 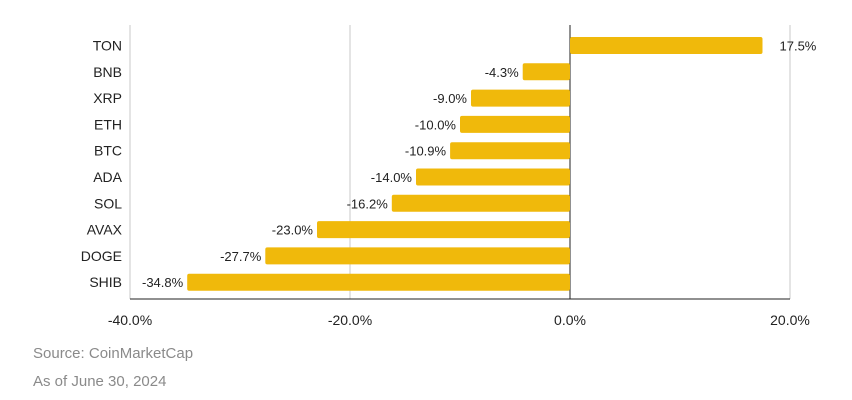 I want to click on category-labels: TON BNB XRP ETH BTC ADA SOL AVAX DOGE SHIB, so click(x=102, y=164).